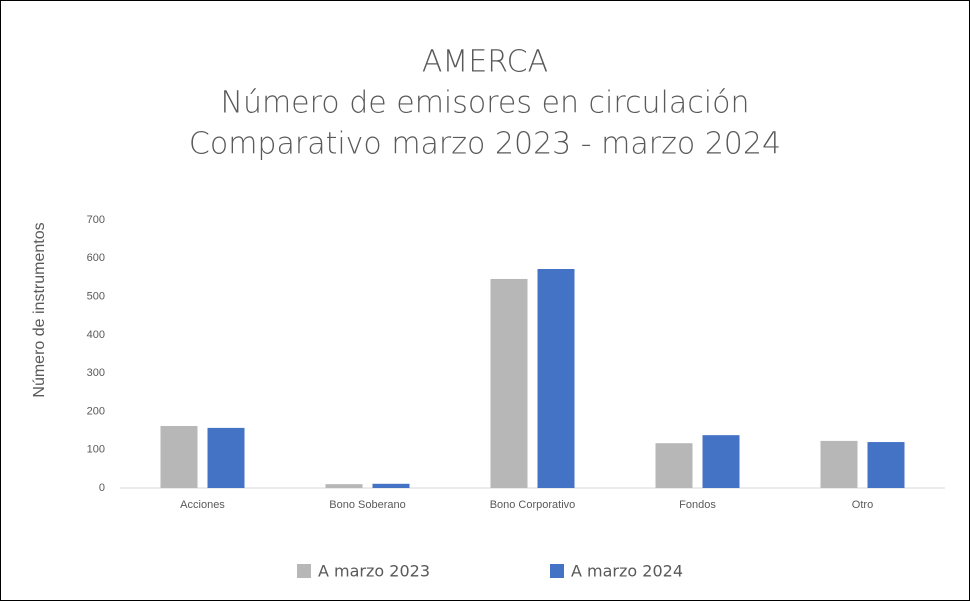 The width and height of the screenshot is (970, 601). Describe the element at coordinates (202, 505) in the screenshot. I see `x-tick-label: Acciones` at that location.